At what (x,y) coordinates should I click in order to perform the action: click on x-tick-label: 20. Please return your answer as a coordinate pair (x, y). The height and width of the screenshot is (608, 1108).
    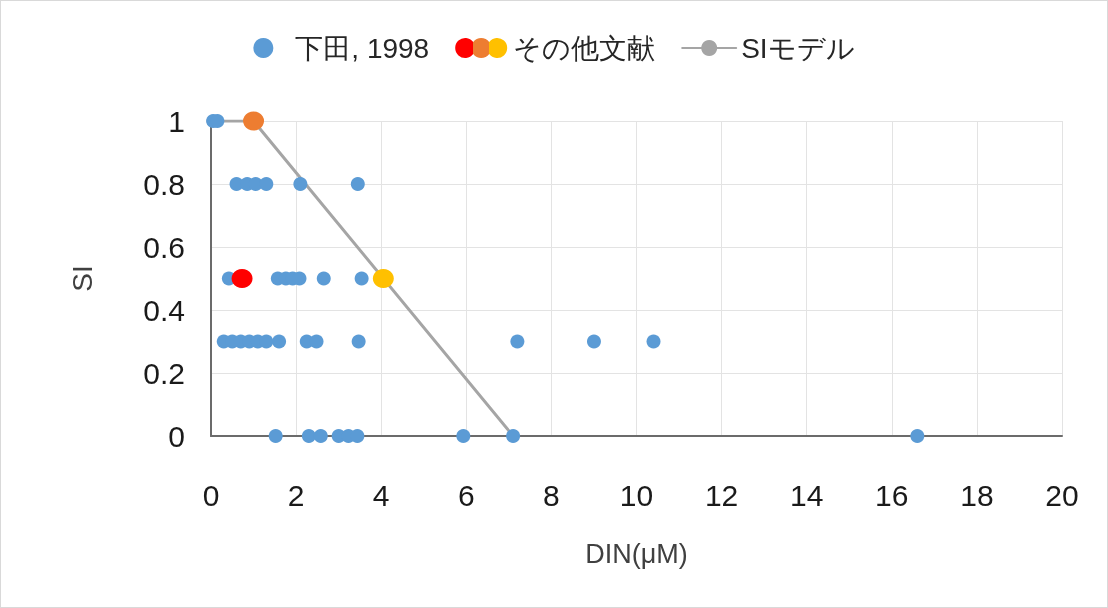
    Looking at the image, I should click on (1062, 495).